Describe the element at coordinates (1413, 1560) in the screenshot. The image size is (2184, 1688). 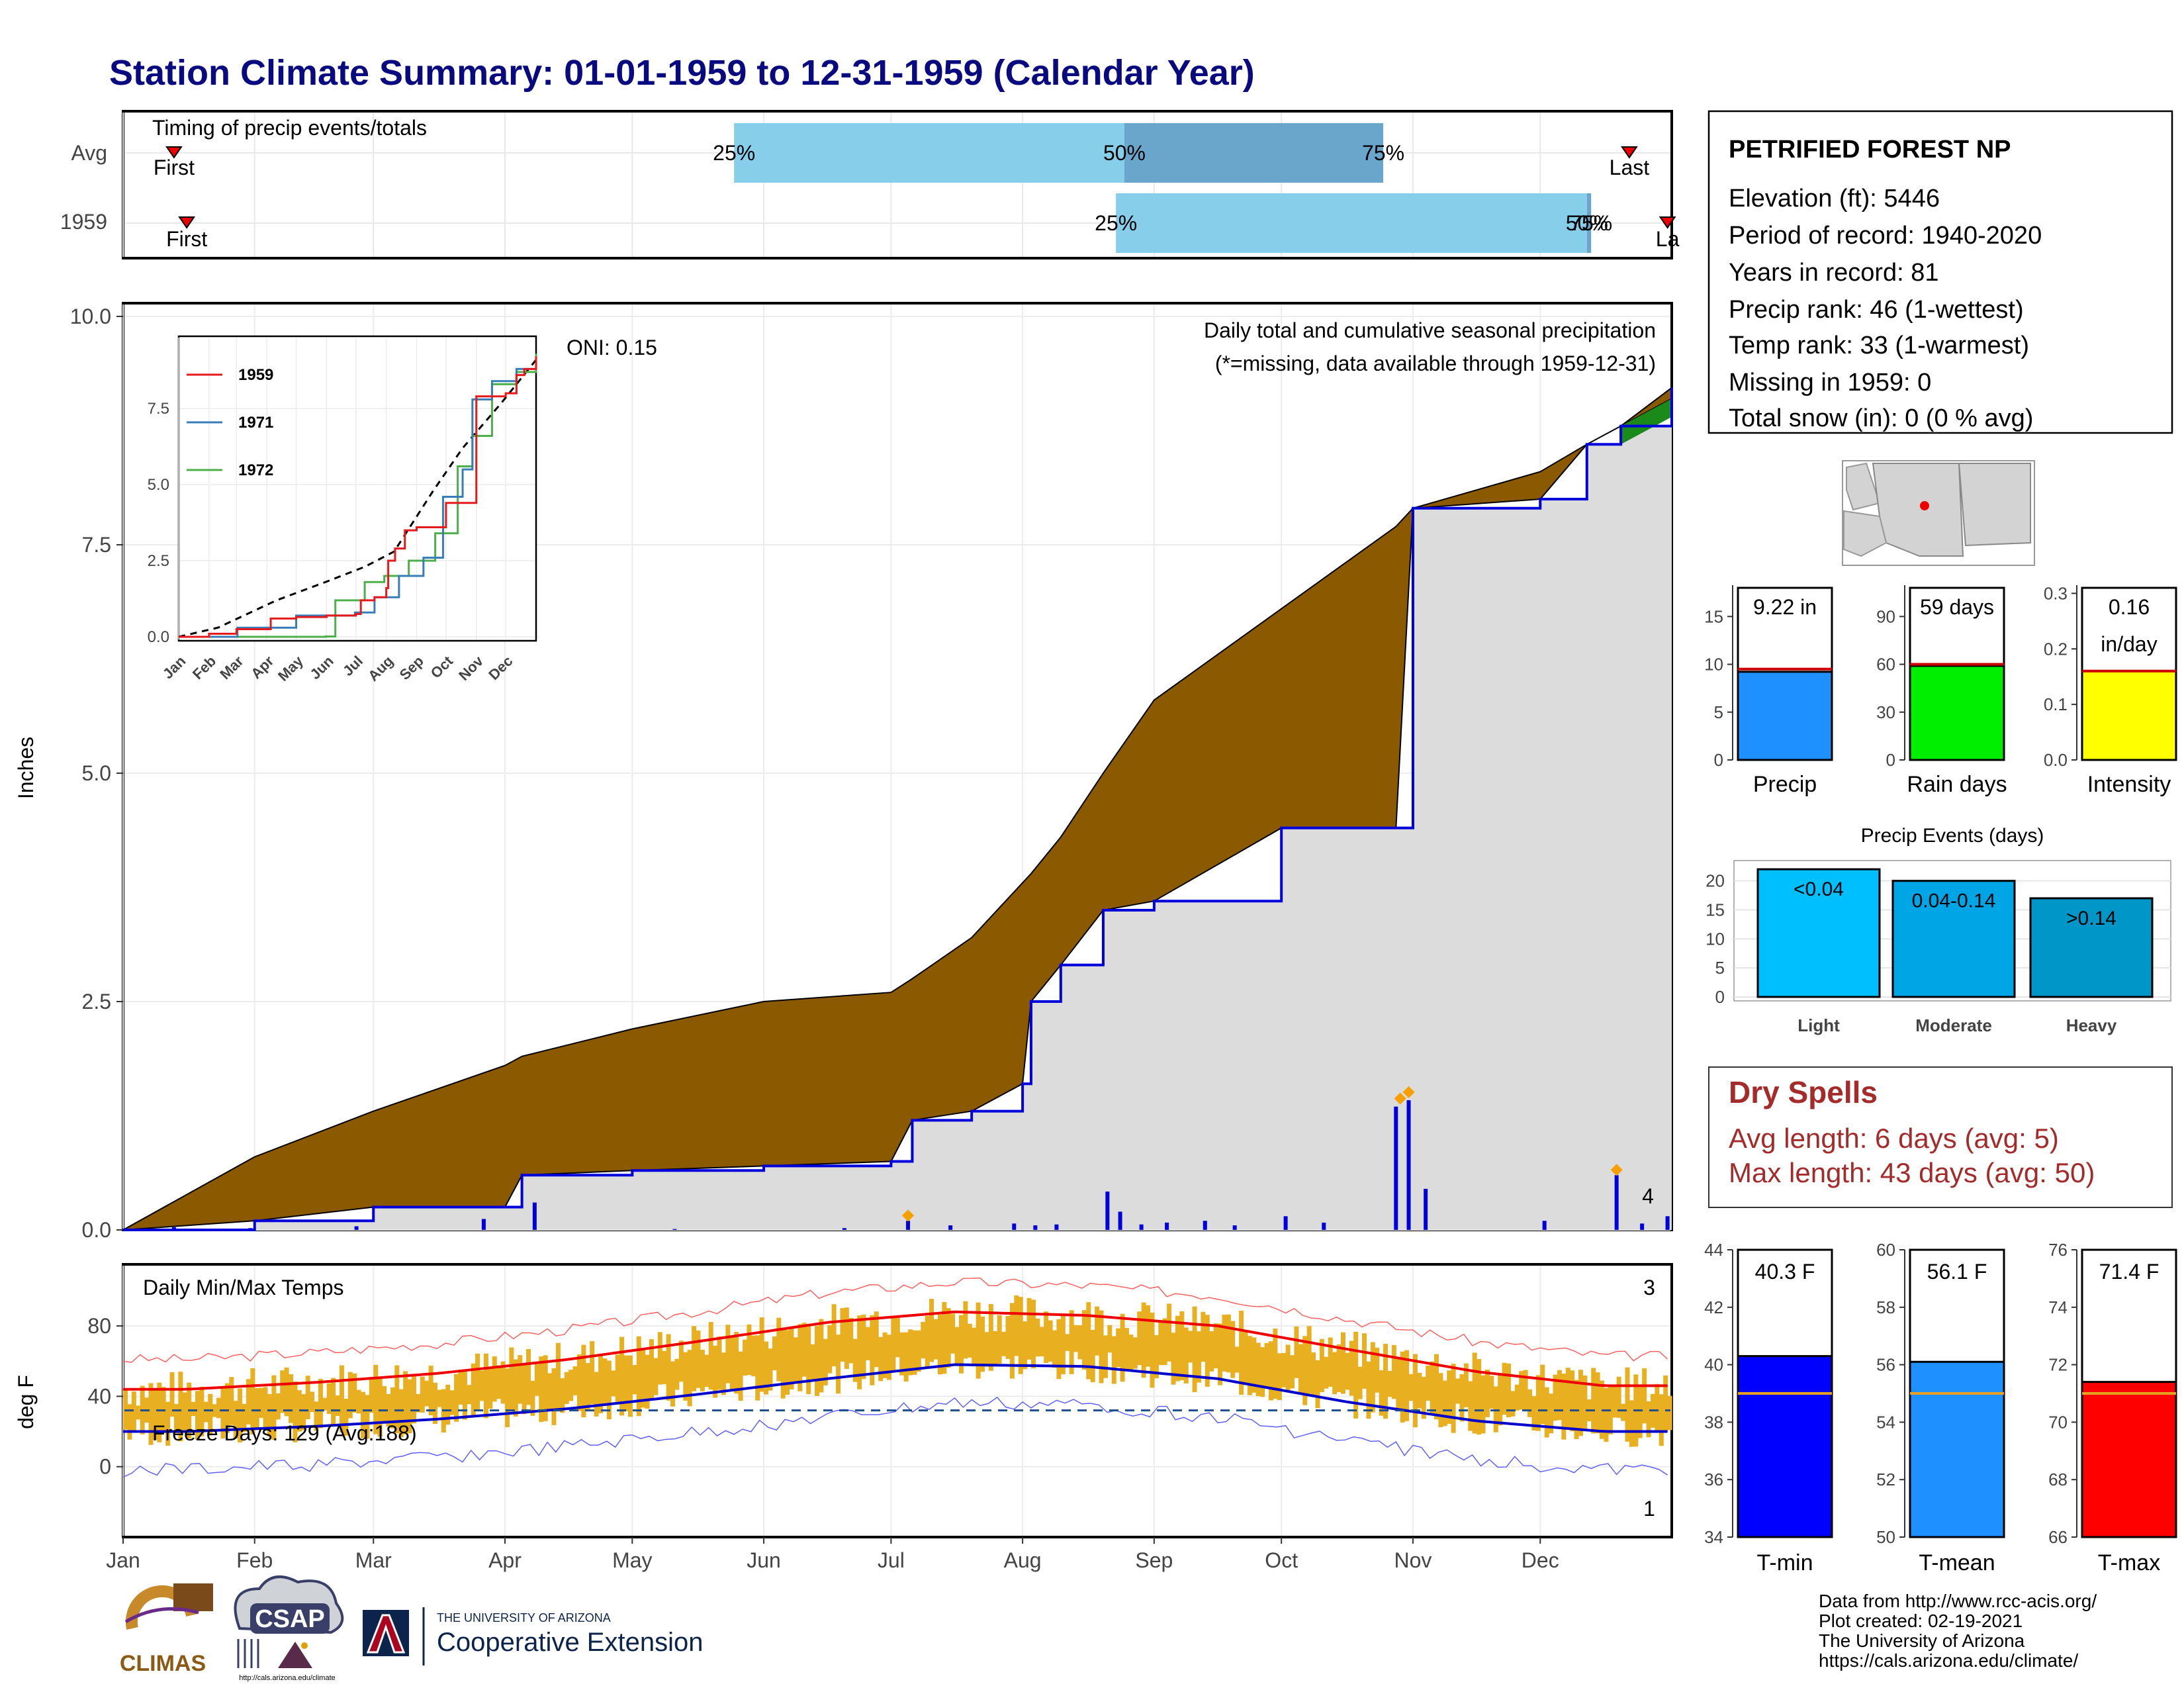
I see `month-label: Nov` at that location.